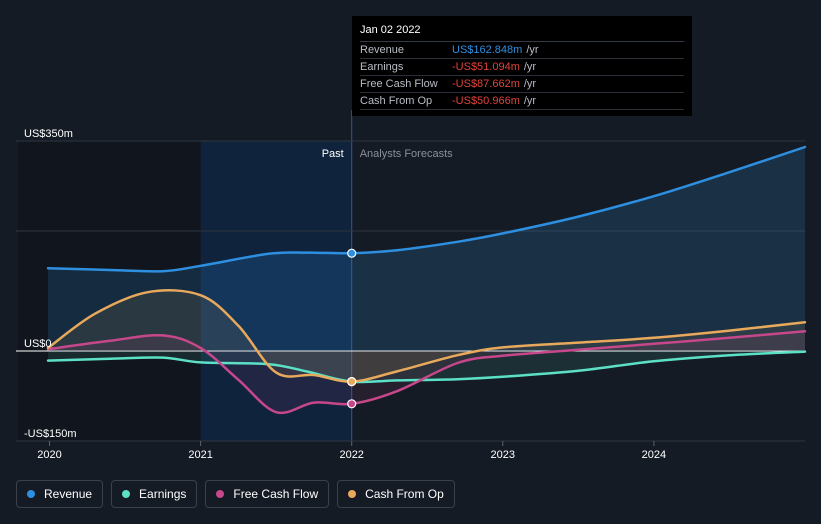 This screenshot has height=524, width=821. I want to click on highlight-point-revenue, so click(352, 253).